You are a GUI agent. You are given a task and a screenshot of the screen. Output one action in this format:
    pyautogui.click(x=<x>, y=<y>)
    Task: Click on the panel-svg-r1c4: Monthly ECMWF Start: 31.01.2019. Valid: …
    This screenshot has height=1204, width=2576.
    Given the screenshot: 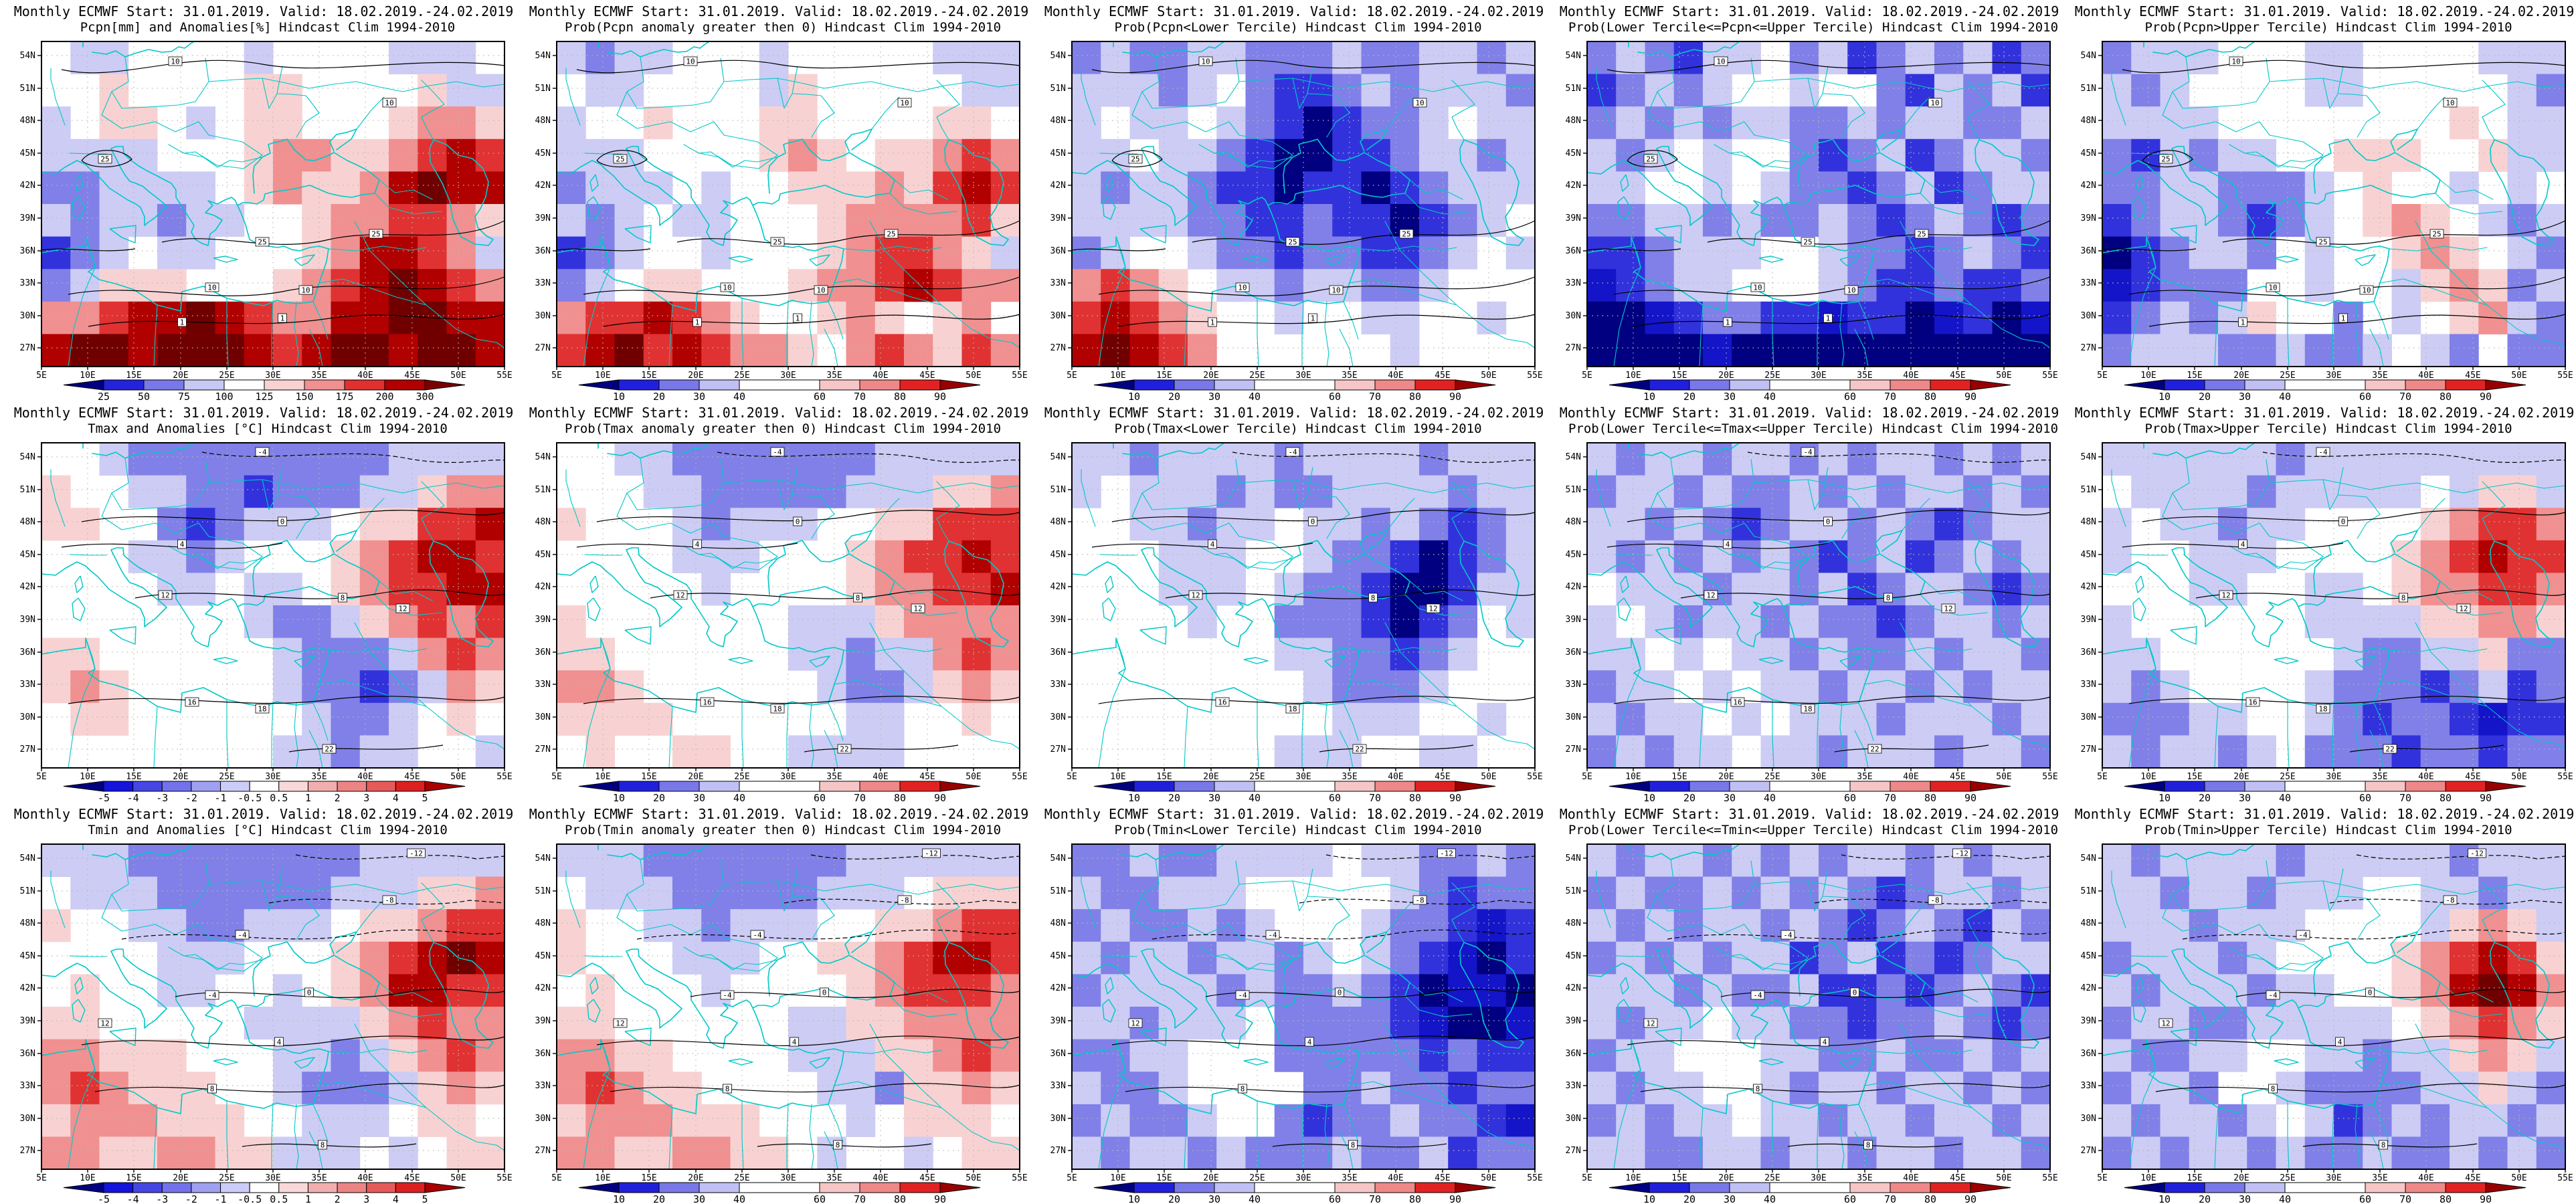 What is the action you would take?
    pyautogui.click(x=1810, y=202)
    